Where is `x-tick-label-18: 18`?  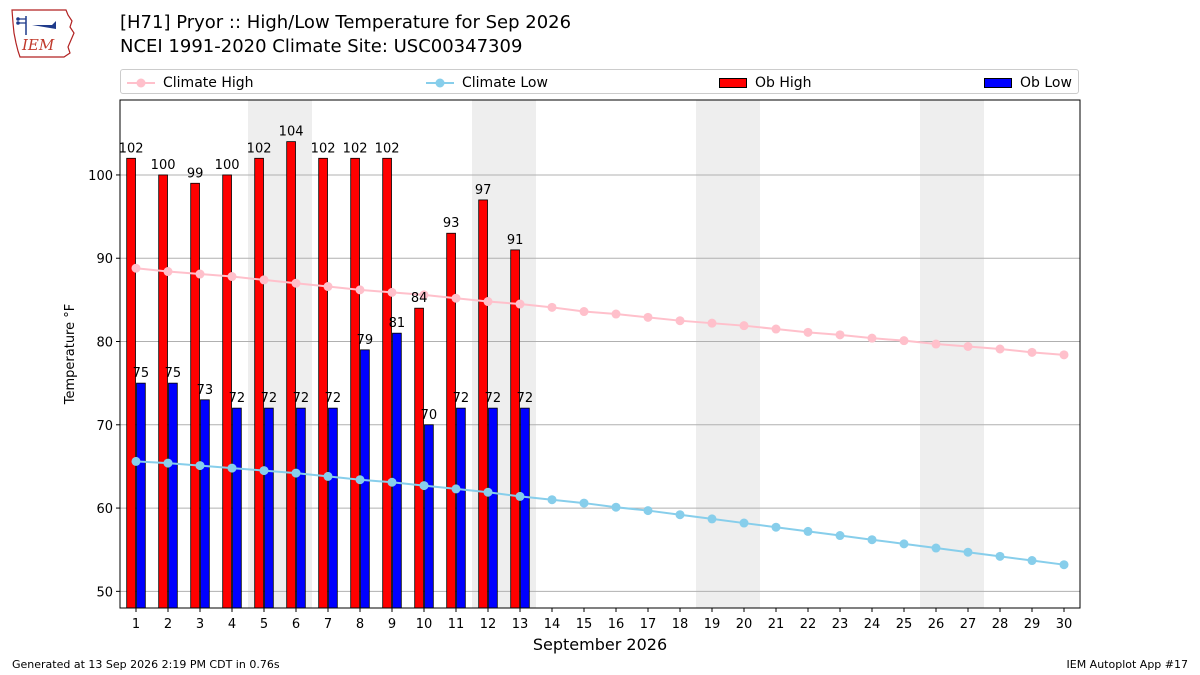
x-tick-label-18: 18 is located at coordinates (680, 624).